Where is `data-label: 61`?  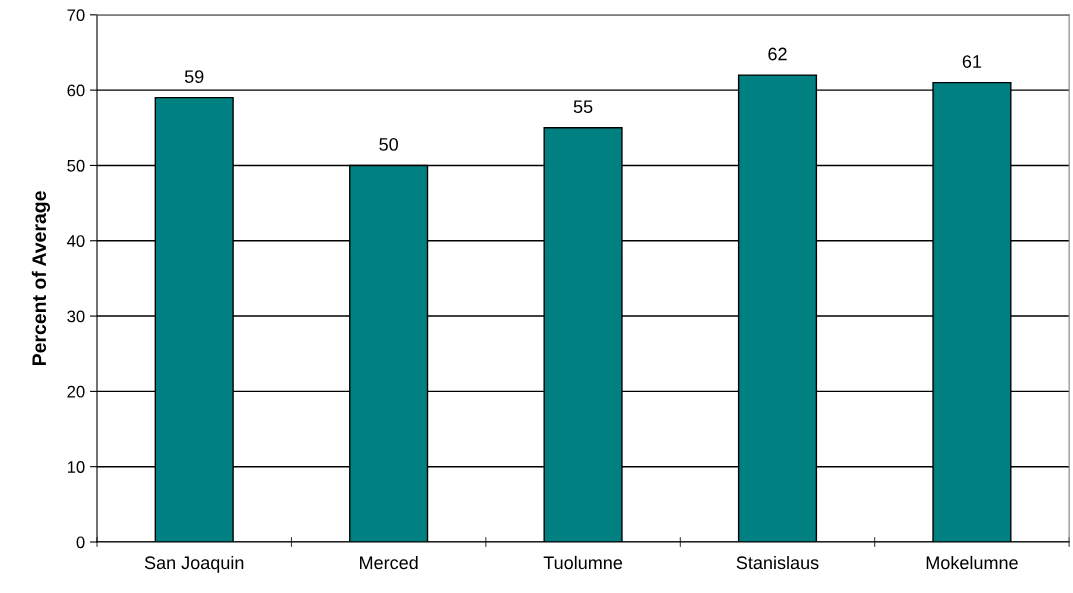 data-label: 61 is located at coordinates (972, 61).